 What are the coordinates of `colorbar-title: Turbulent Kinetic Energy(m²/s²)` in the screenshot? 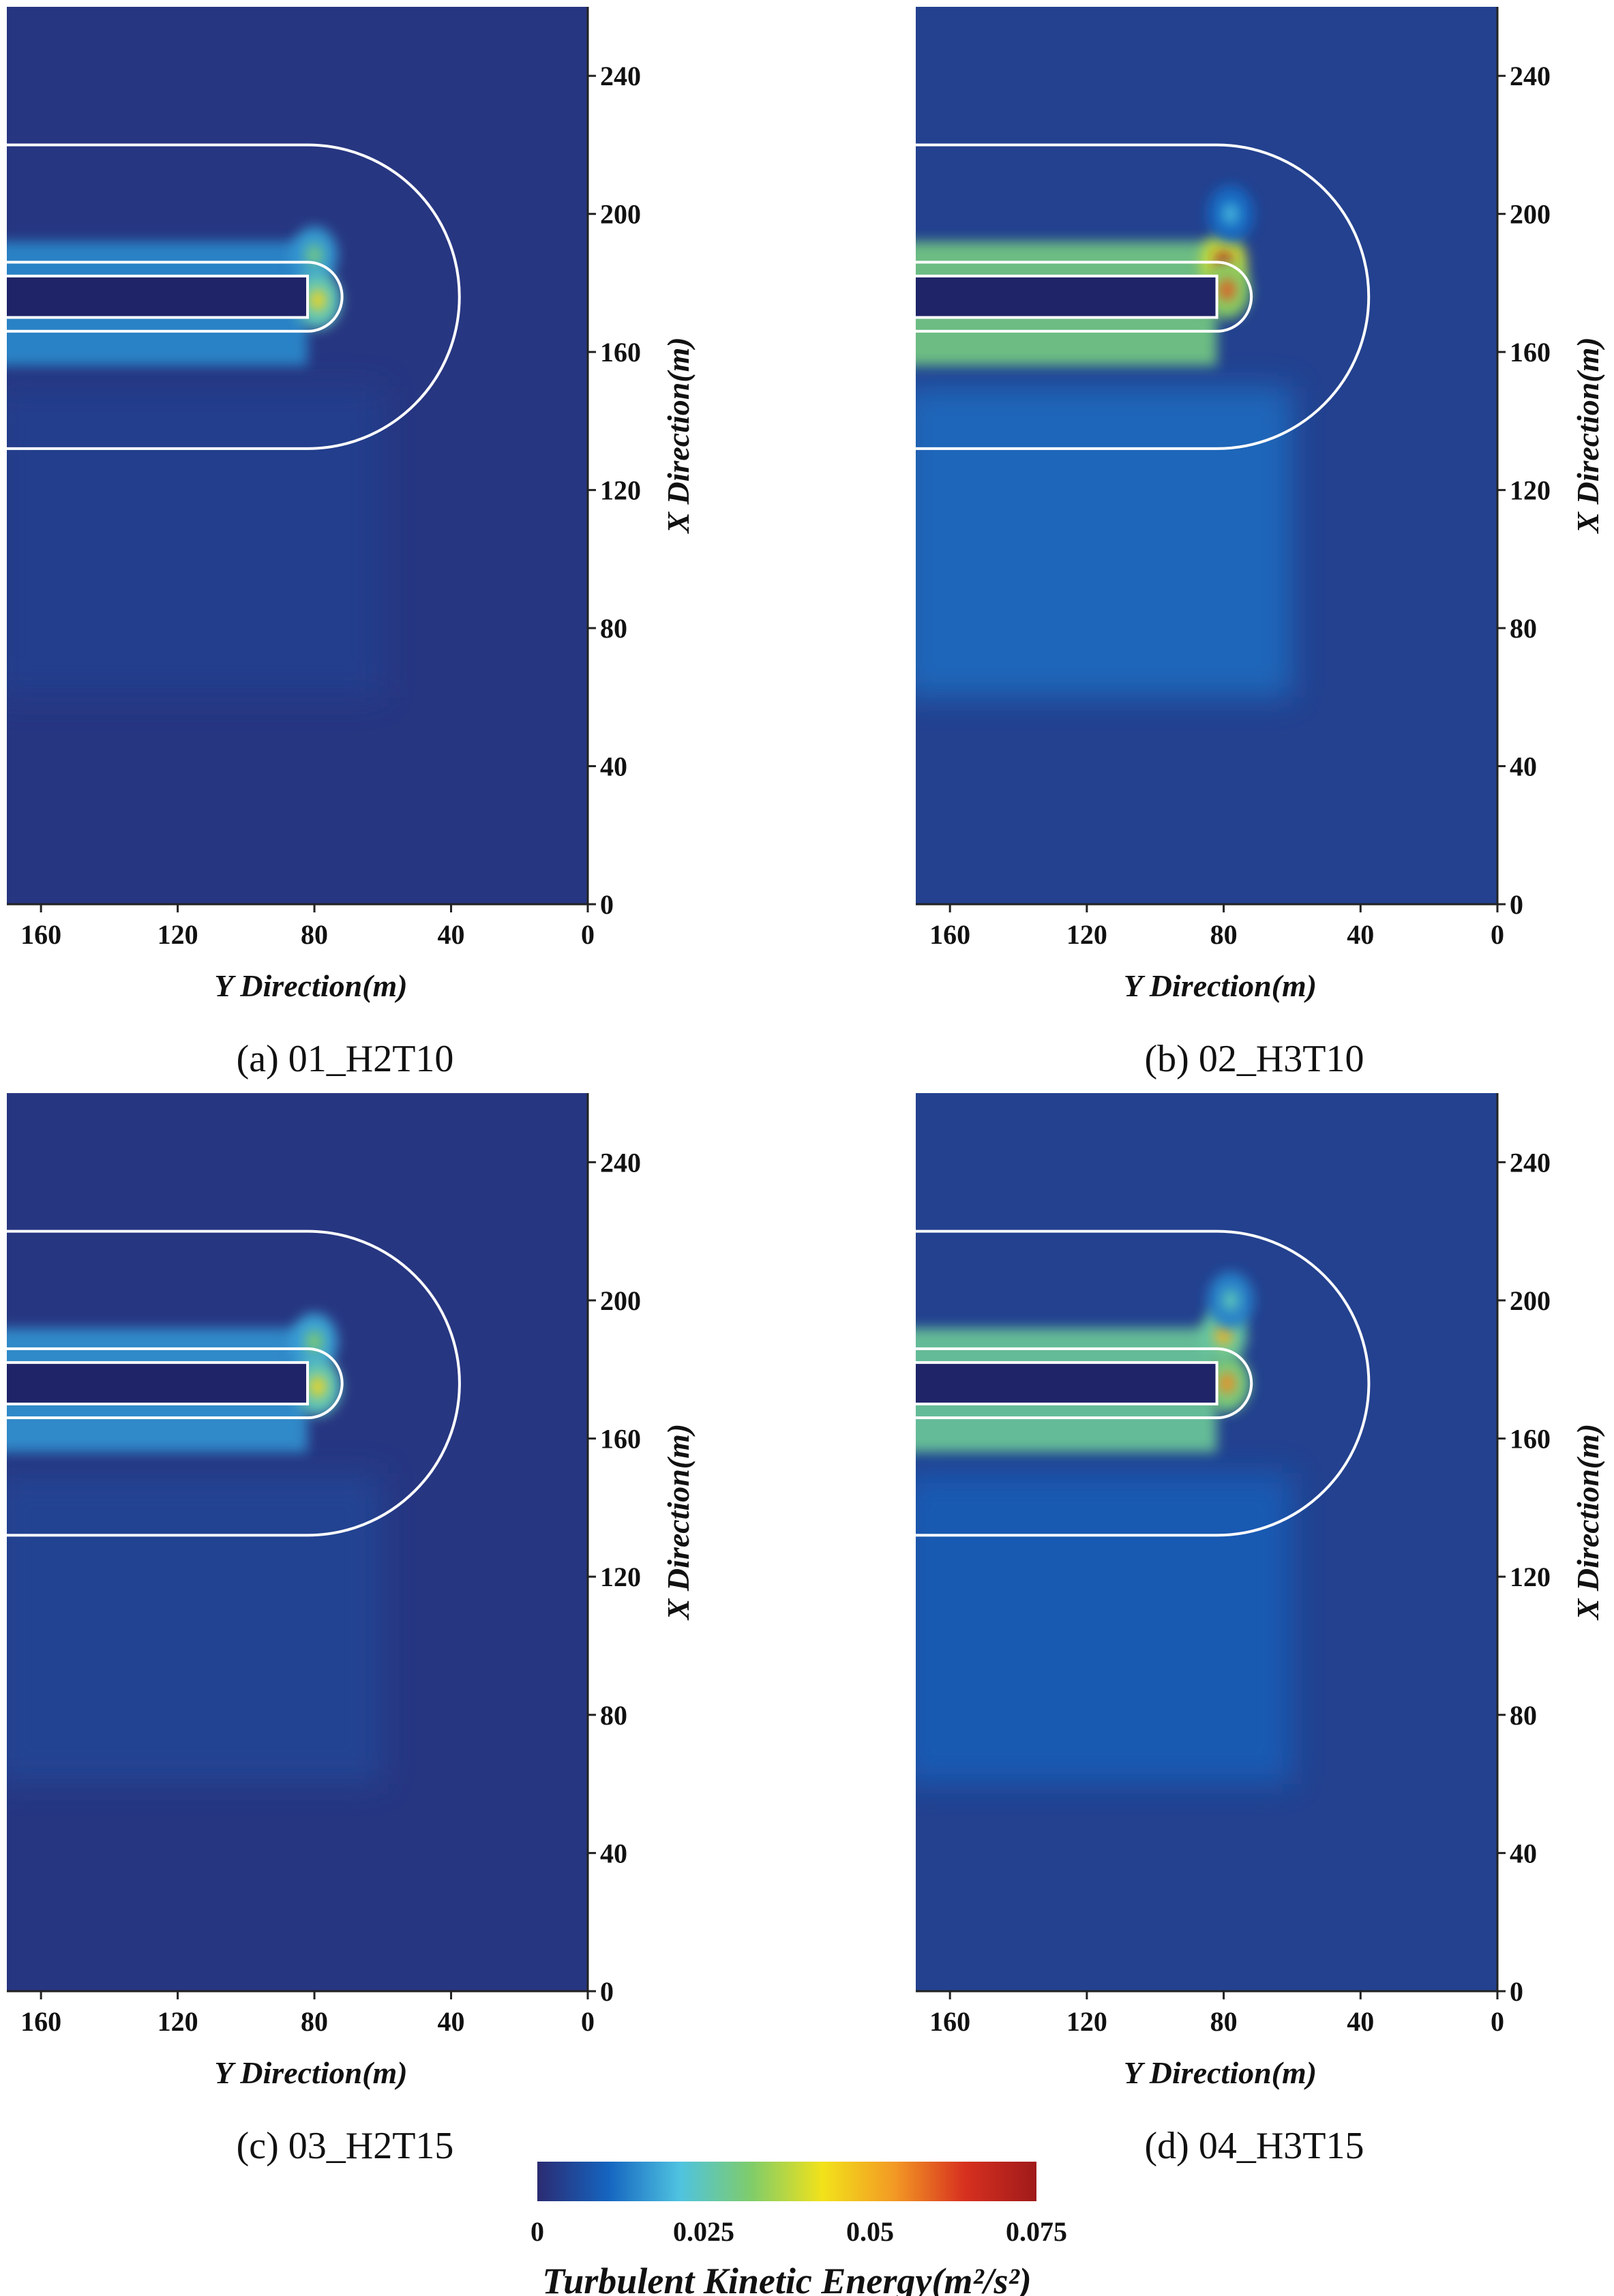 It's located at (786, 2278).